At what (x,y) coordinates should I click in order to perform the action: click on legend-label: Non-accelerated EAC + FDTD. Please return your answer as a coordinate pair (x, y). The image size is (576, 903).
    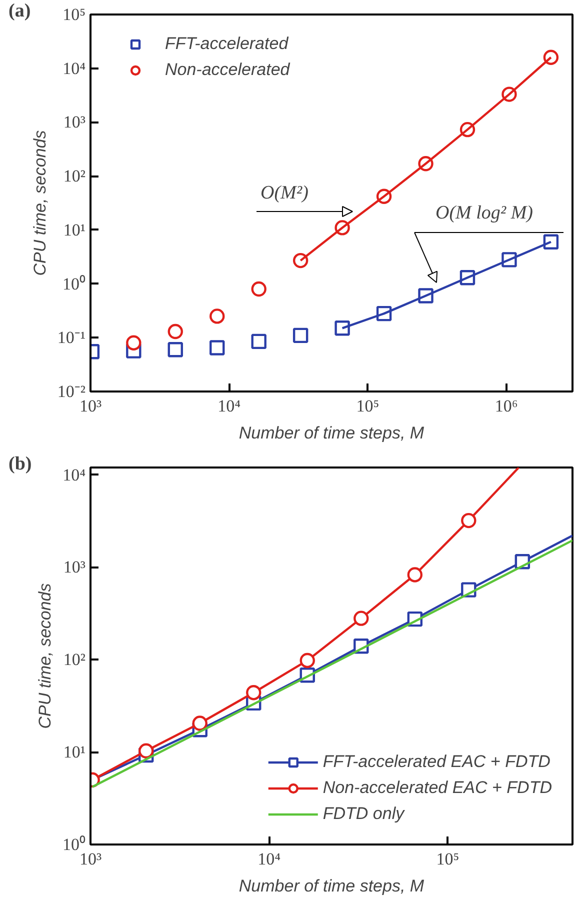
    Looking at the image, I should click on (437, 788).